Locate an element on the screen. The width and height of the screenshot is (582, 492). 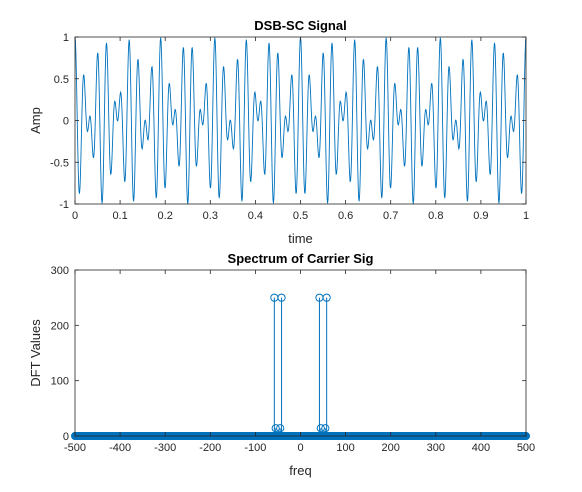
0-xtick-label: 1 is located at coordinates (526, 216).